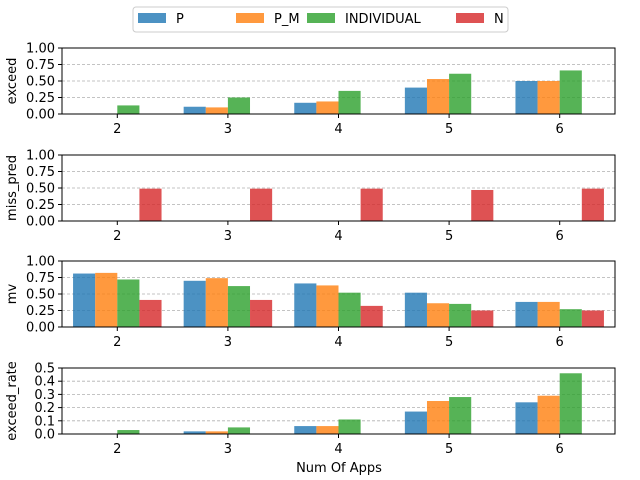 The height and width of the screenshot is (480, 640). Describe the element at coordinates (44, 421) in the screenshot. I see `y-tick-label: 0.1` at that location.